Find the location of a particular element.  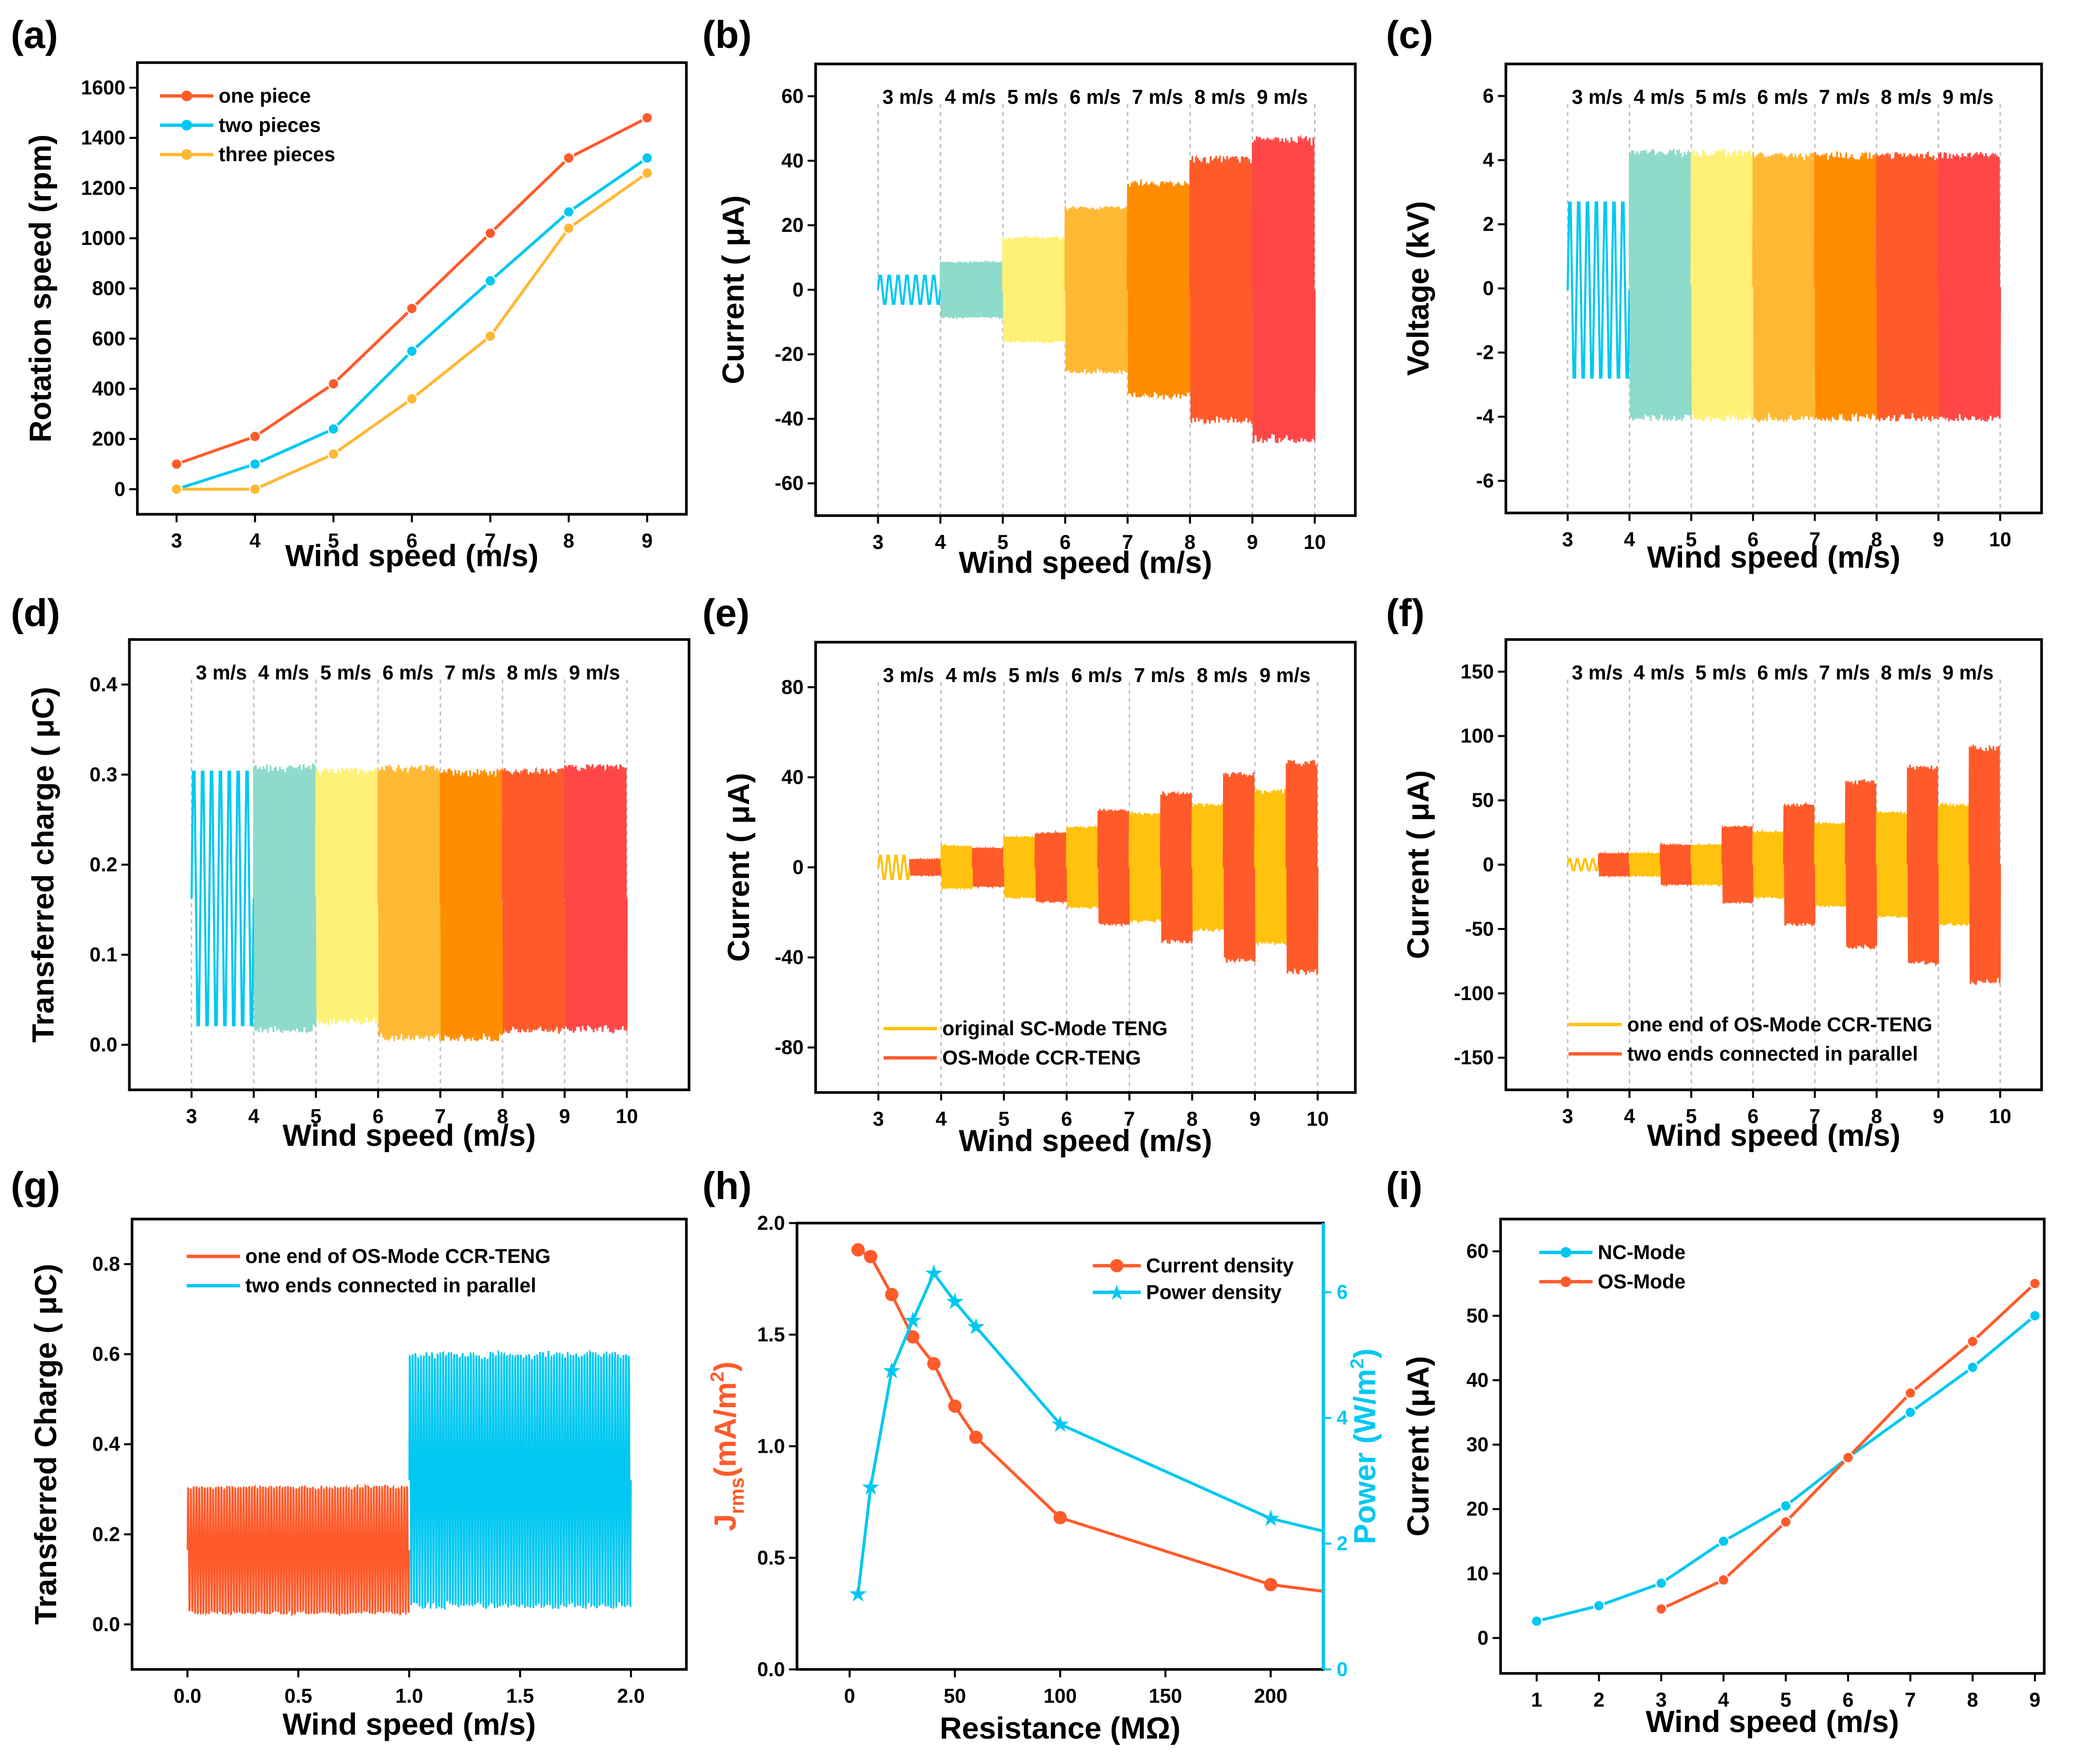

y-tick-label: 1600 is located at coordinates (103, 87).